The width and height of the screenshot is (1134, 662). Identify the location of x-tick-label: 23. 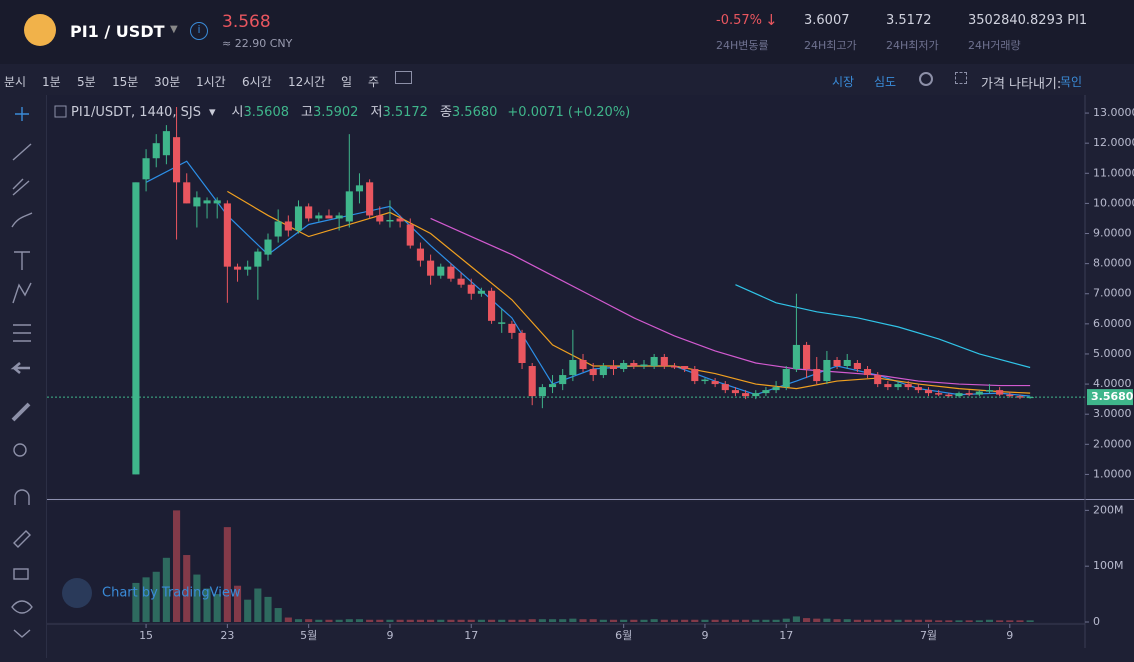
(227, 635).